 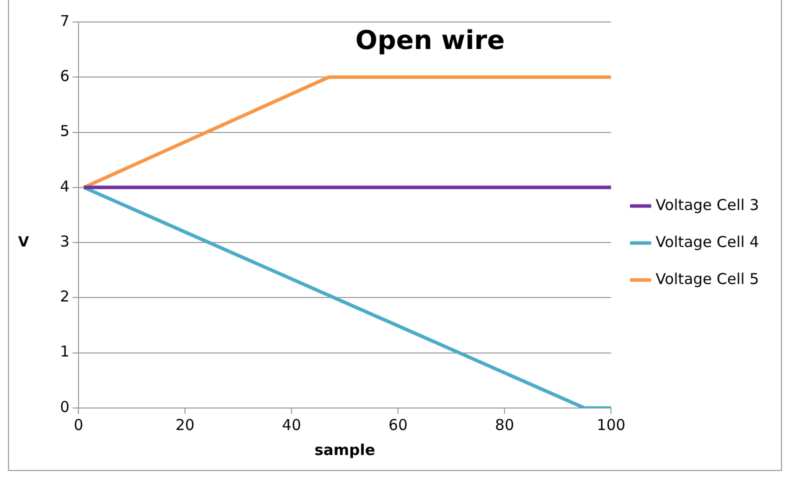 I want to click on x-tick-label: 80, so click(x=504, y=425).